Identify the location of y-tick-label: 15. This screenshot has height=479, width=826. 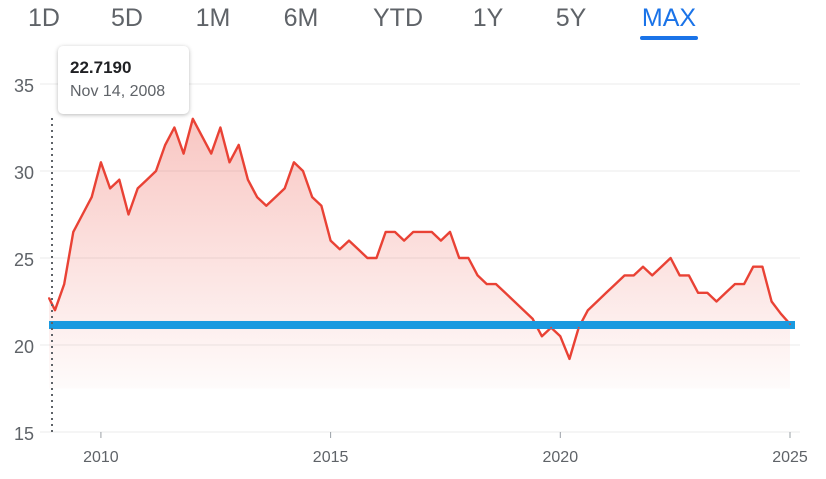
(24, 434).